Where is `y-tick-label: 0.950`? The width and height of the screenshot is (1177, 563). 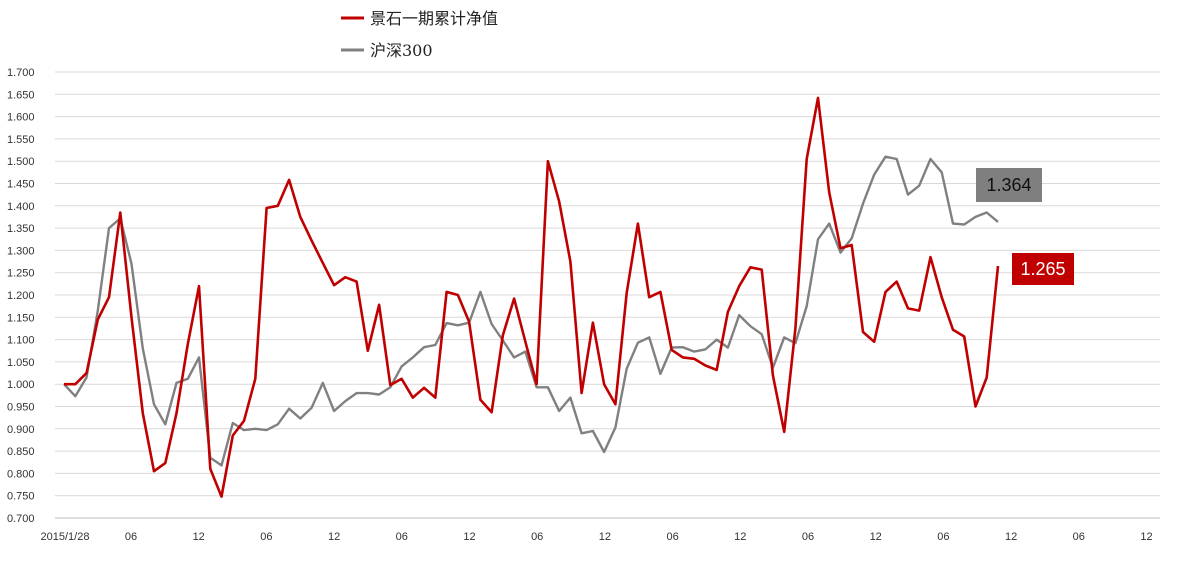
y-tick-label: 0.950 is located at coordinates (21, 408).